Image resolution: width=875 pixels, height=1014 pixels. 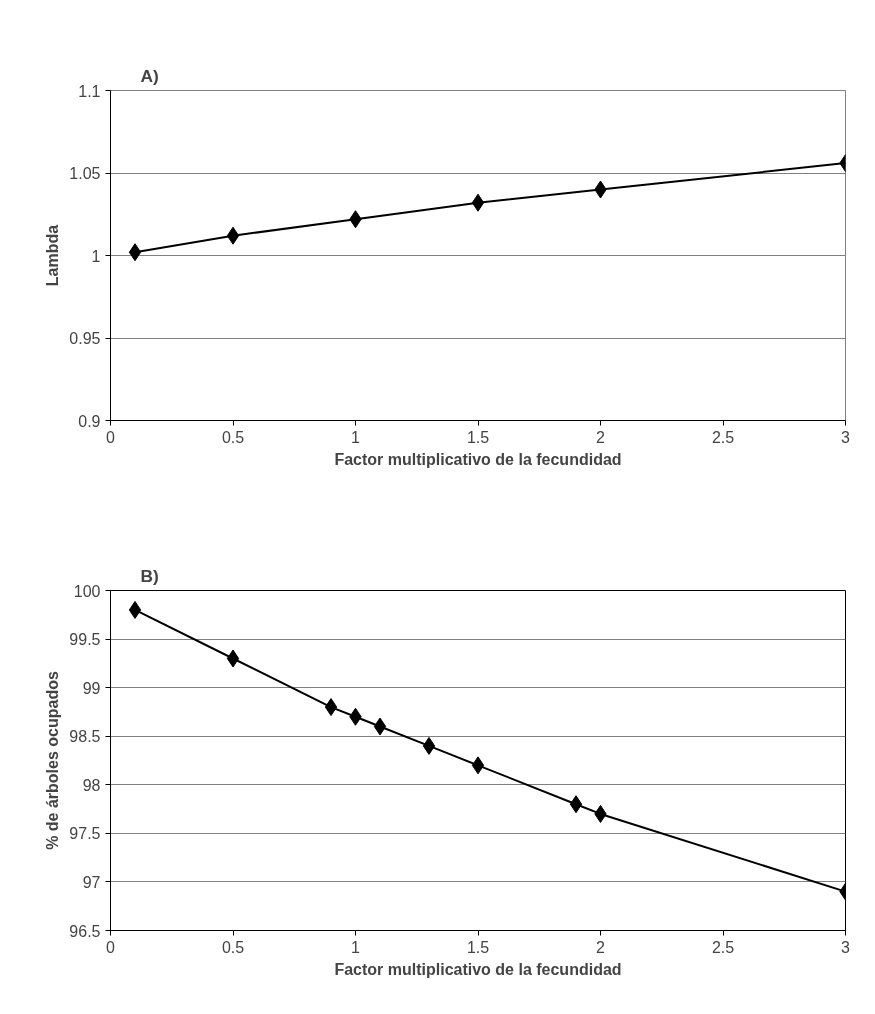 I want to click on y-tick-label: 1.1, so click(x=89, y=91).